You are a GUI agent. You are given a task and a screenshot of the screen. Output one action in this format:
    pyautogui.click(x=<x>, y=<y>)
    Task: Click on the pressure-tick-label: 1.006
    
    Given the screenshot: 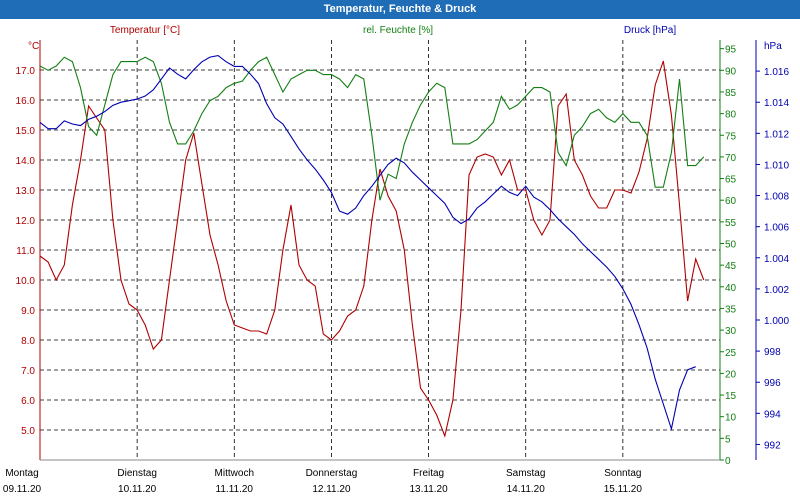 What is the action you would take?
    pyautogui.click(x=776, y=228)
    